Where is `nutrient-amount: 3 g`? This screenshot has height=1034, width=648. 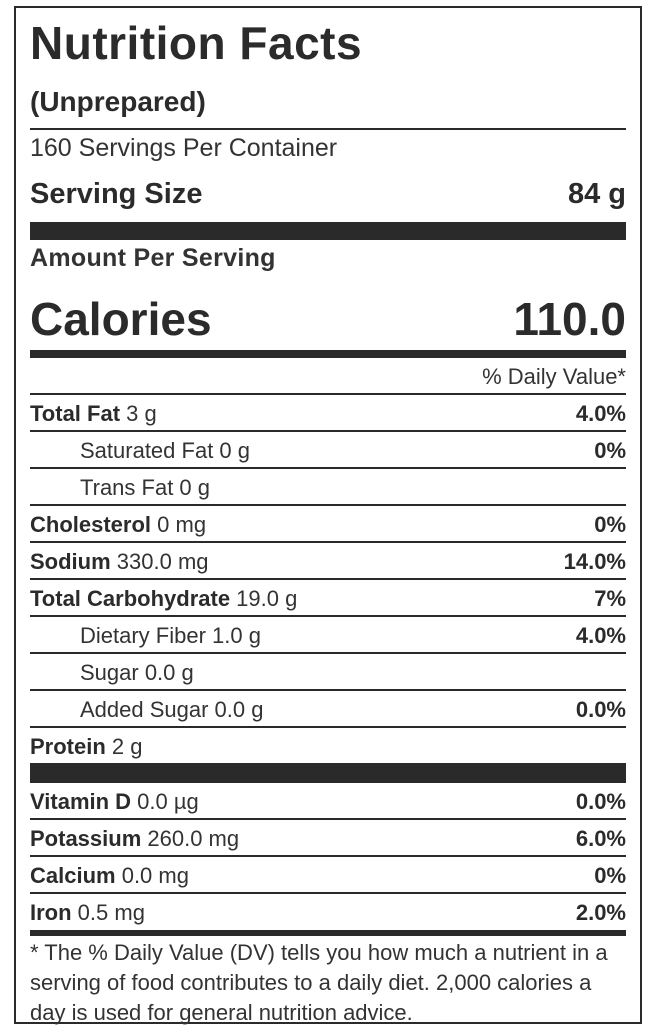 nutrient-amount: 3 g is located at coordinates (138, 413).